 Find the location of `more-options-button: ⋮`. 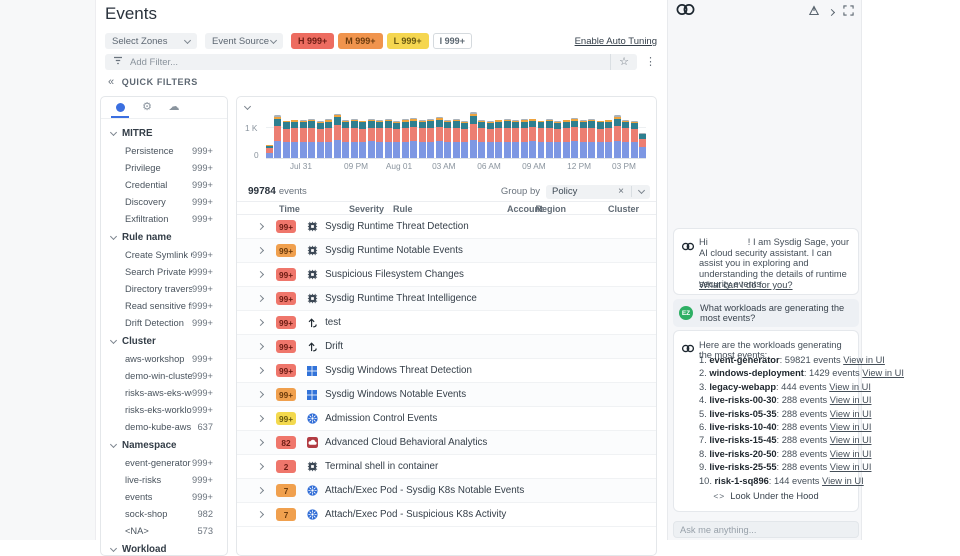

more-options-button: ⋮ is located at coordinates (650, 62).